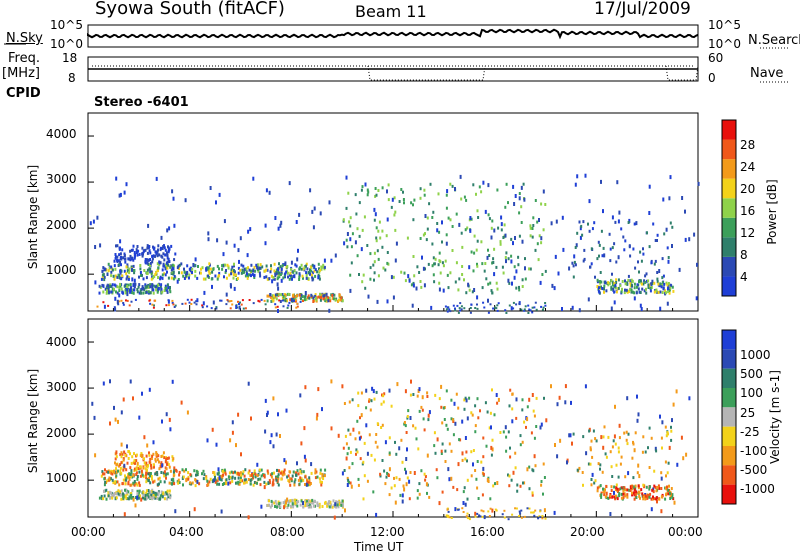  What do you see at coordinates (729, 286) in the screenshot?
I see `power-colorbar-segment` at bounding box center [729, 286].